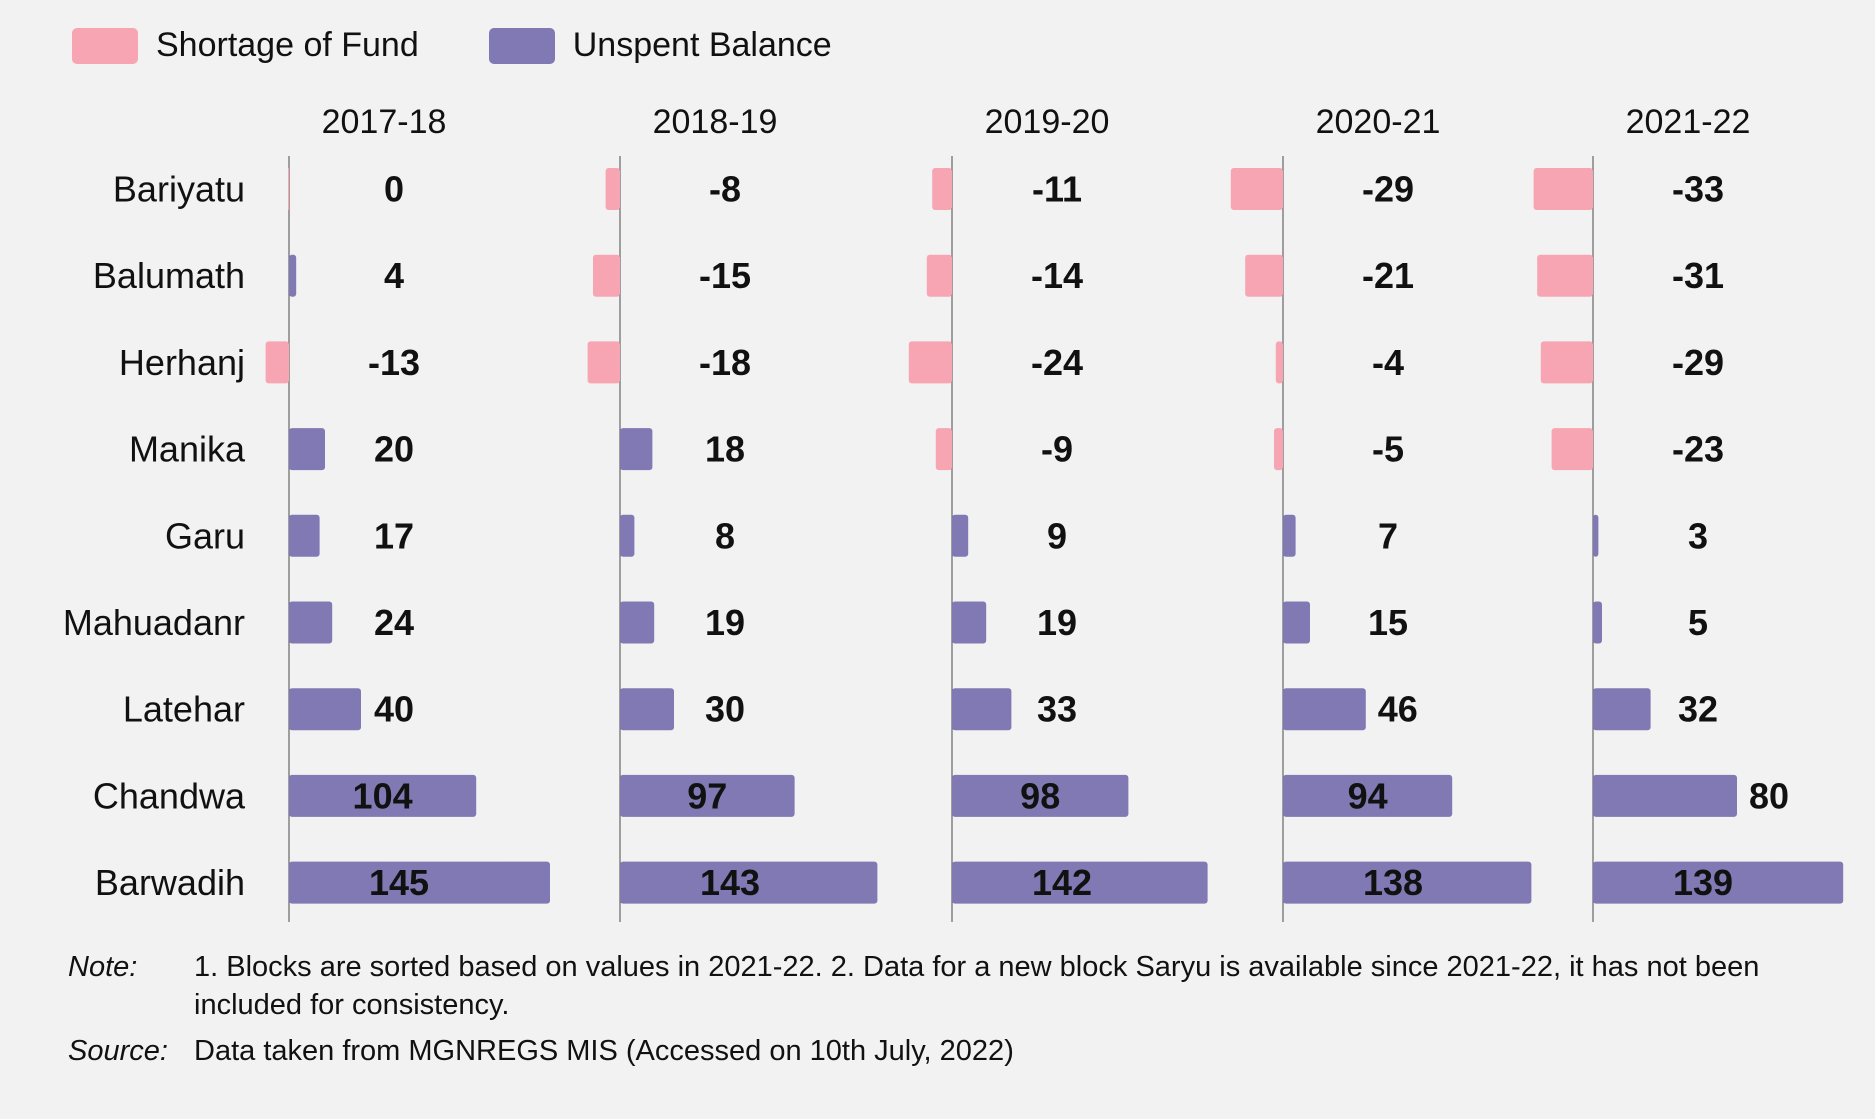  What do you see at coordinates (1388, 449) in the screenshot?
I see `data-label: -5` at bounding box center [1388, 449].